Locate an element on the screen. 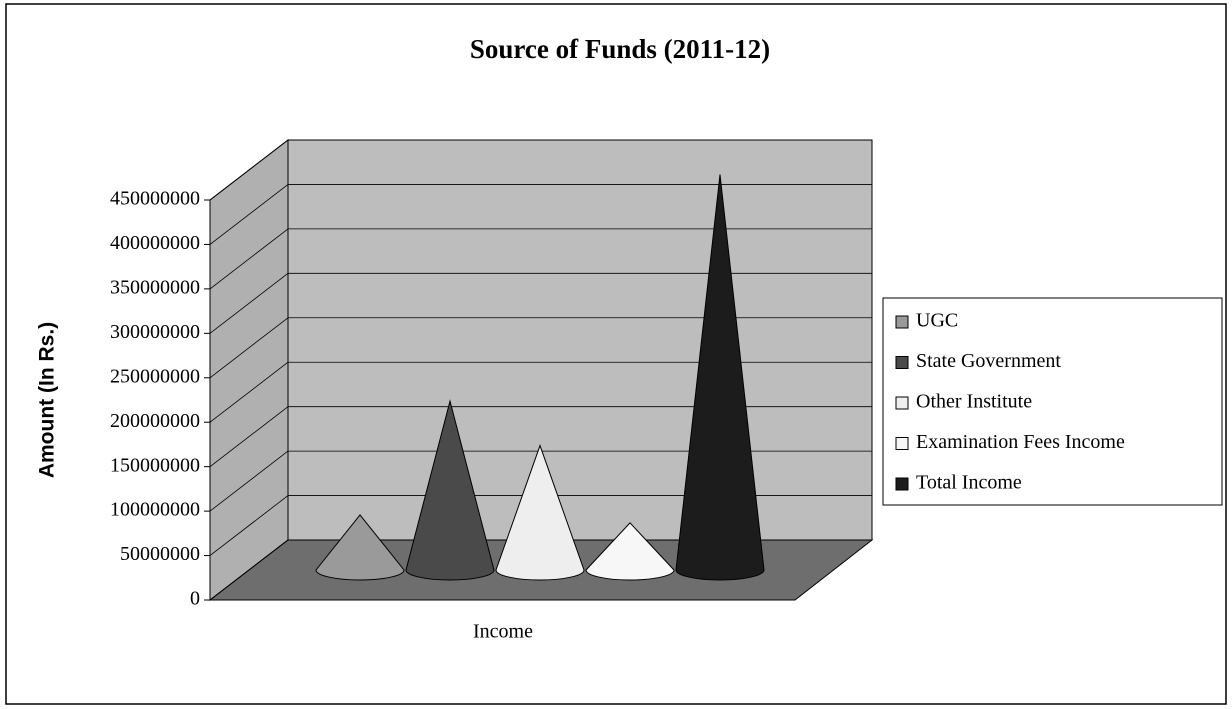  y-tick-label: 350000000 is located at coordinates (155, 287).